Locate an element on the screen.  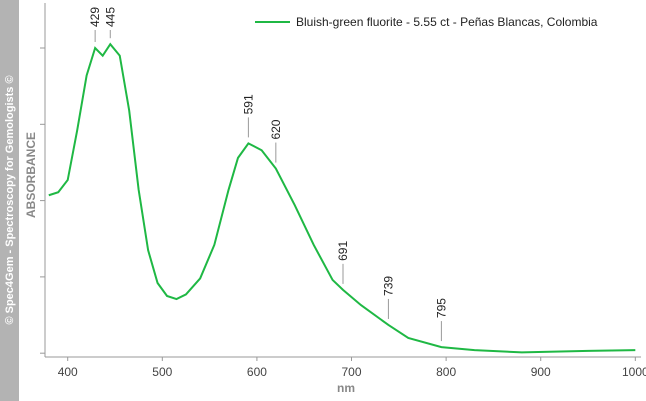
peak-label: 620 is located at coordinates (276, 129).